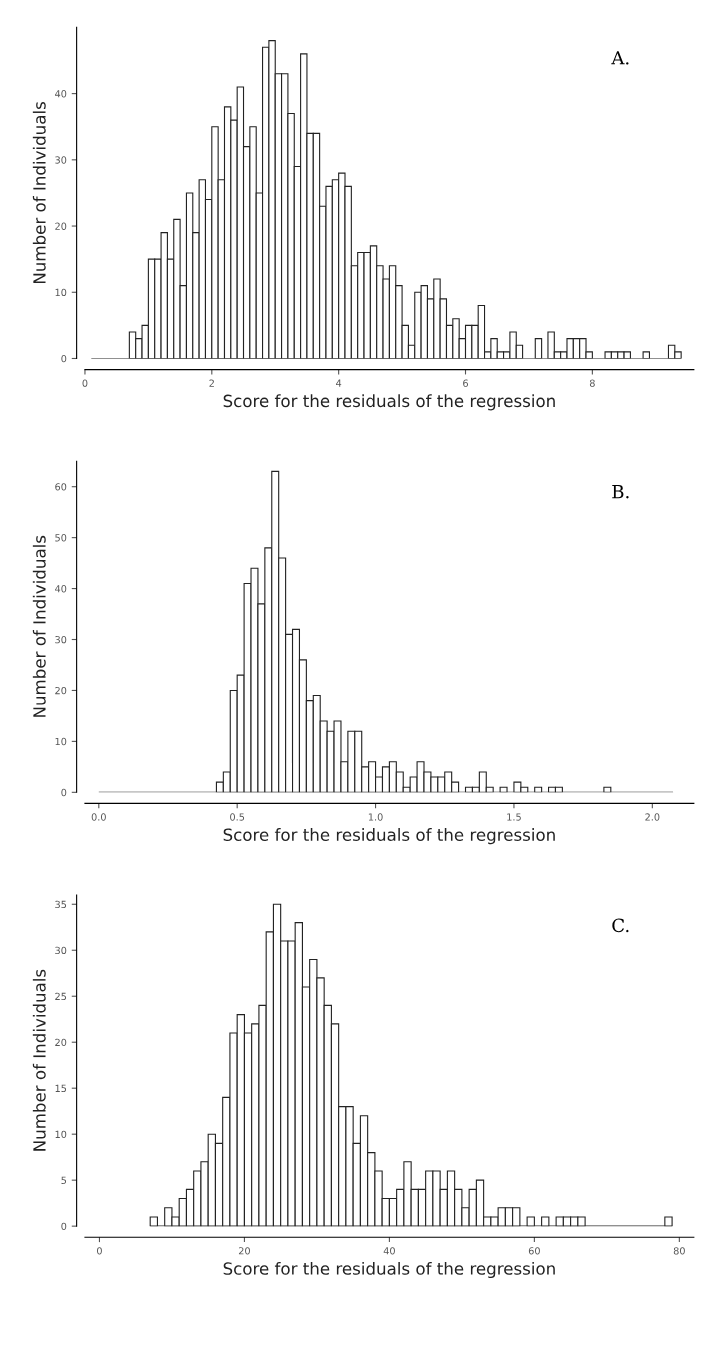 The width and height of the screenshot is (708, 1370). What do you see at coordinates (592, 383) in the screenshot?
I see `x-tick-label: 8` at bounding box center [592, 383].